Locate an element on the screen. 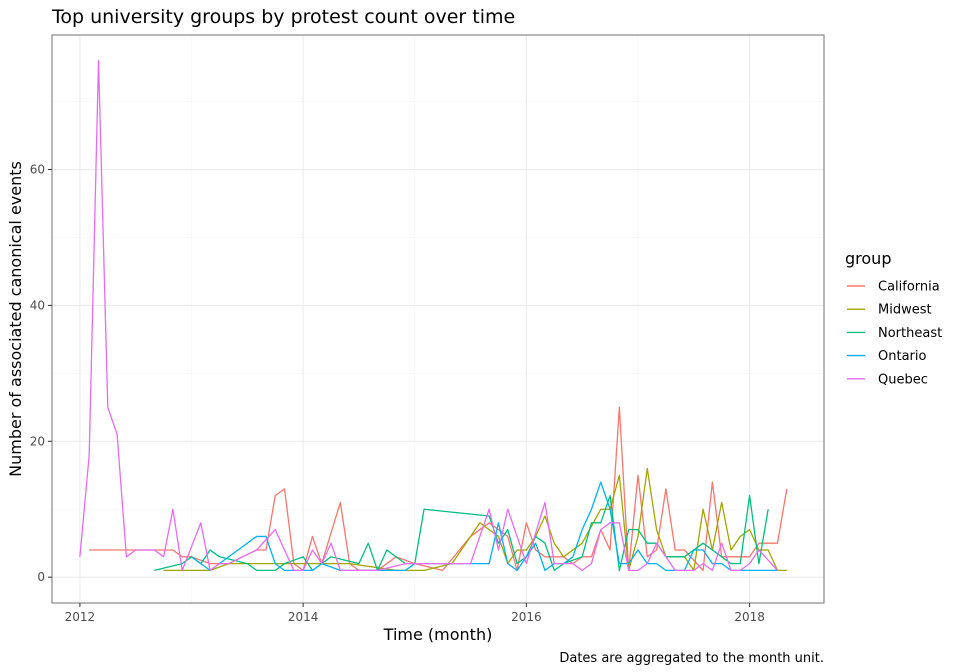  x-tick-label: 2016 is located at coordinates (526, 617).